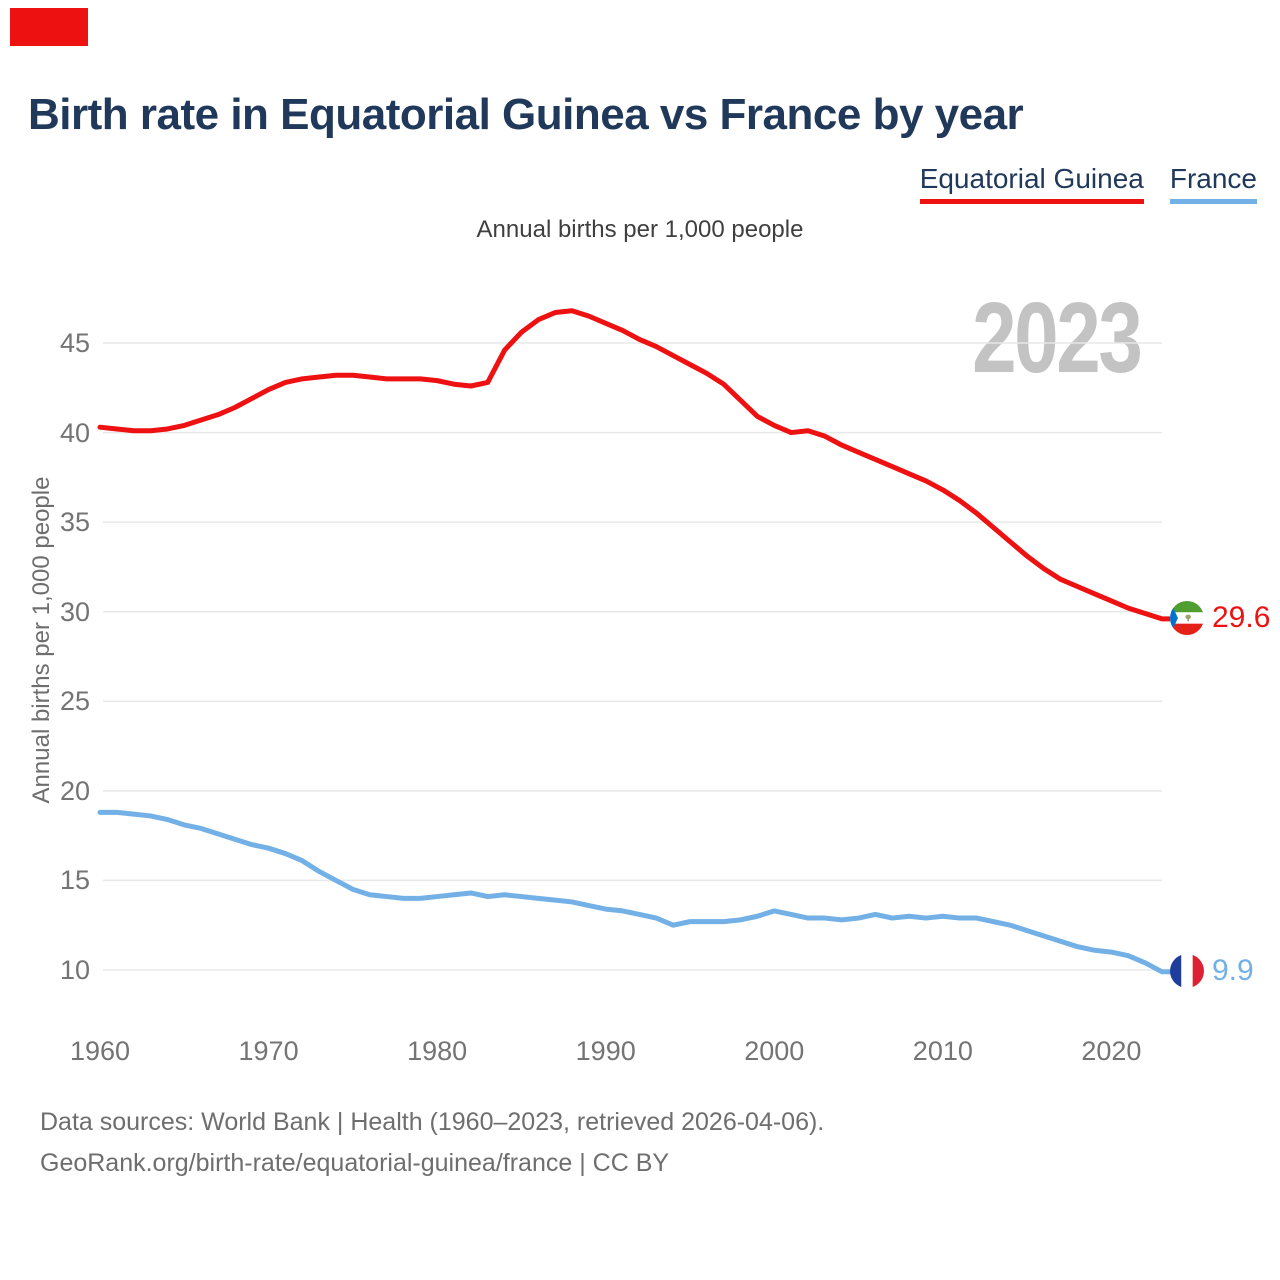  What do you see at coordinates (1241, 617) in the screenshot?
I see `equatorial-guinea-end-value: 29.6` at bounding box center [1241, 617].